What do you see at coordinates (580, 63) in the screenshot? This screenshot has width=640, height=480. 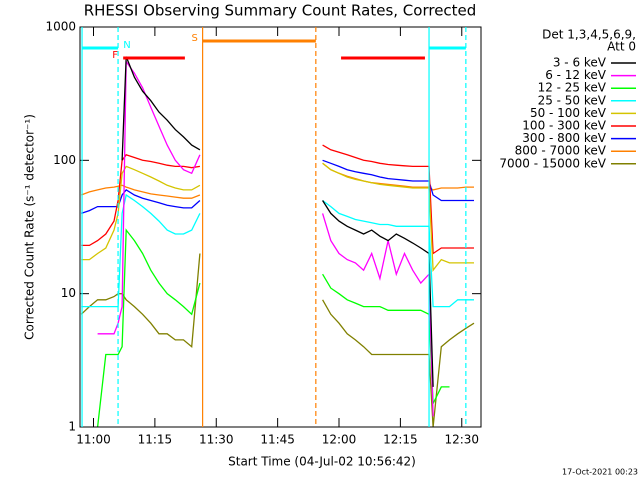 I see `legend-label: 3 - 6 keV` at bounding box center [580, 63].